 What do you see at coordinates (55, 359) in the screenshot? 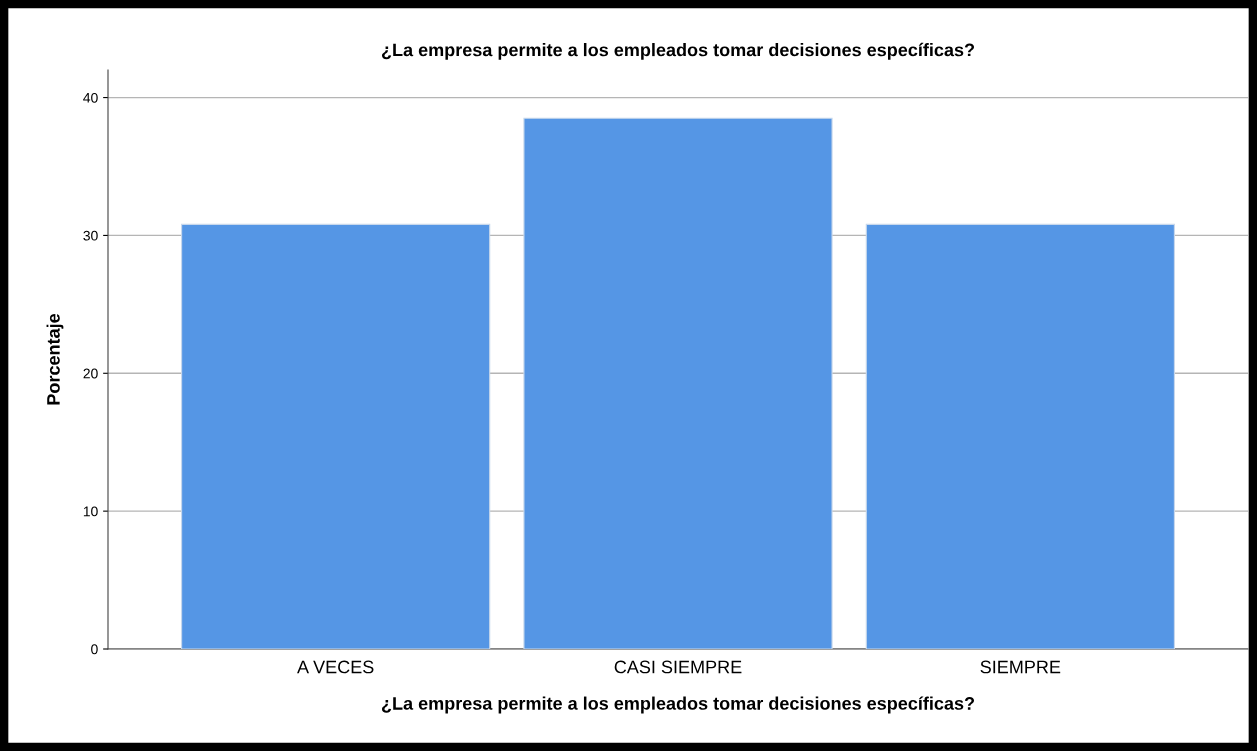
I see `y-axis-title: Porcentaje` at bounding box center [55, 359].